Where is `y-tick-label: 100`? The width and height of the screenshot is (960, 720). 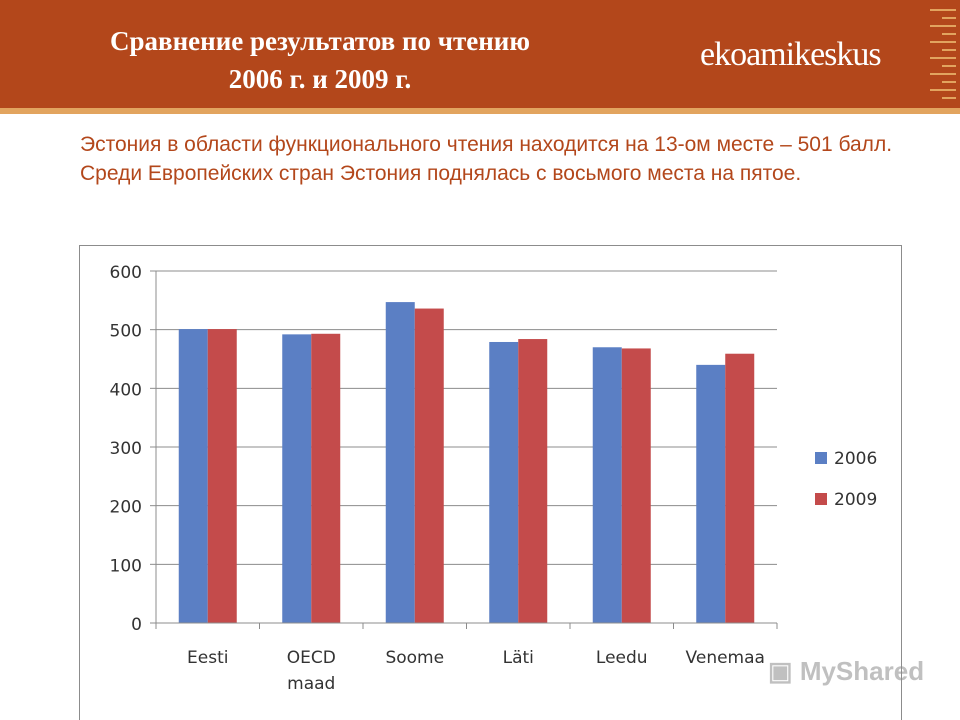 y-tick-label: 100 is located at coordinates (126, 566).